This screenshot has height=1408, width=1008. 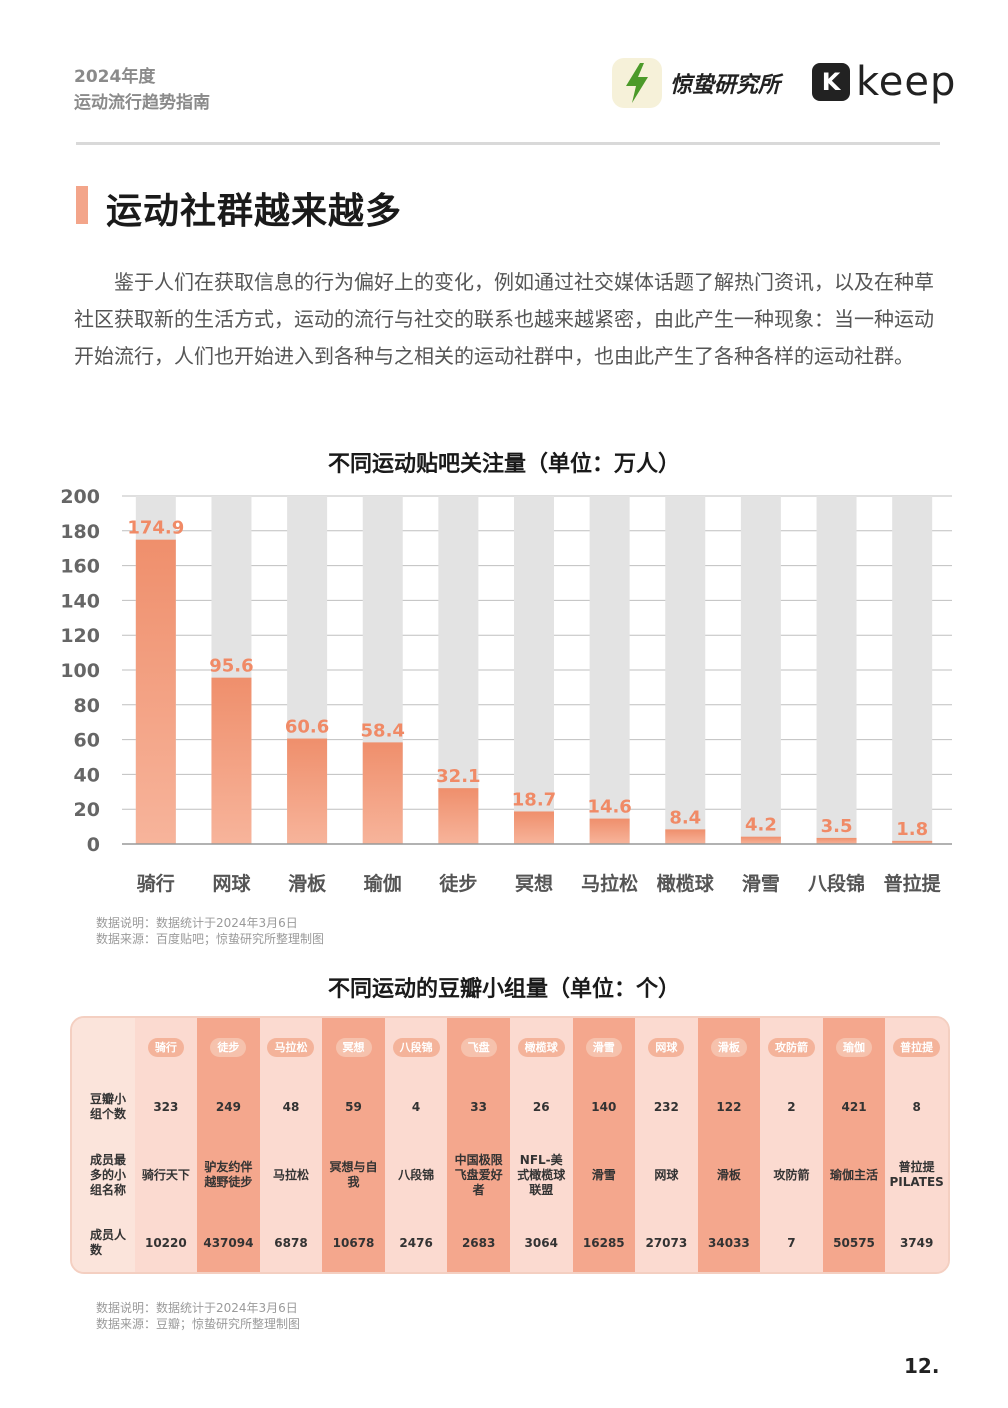 I want to click on x-category-label: 橄榄球, so click(x=686, y=883).